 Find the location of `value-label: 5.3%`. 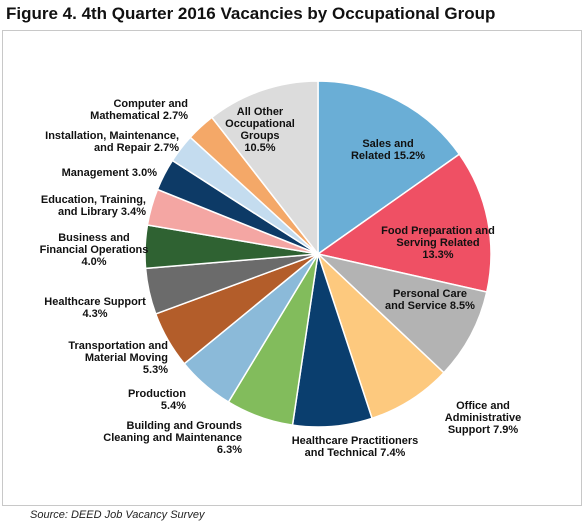

value-label: 5.3% is located at coordinates (155, 370).